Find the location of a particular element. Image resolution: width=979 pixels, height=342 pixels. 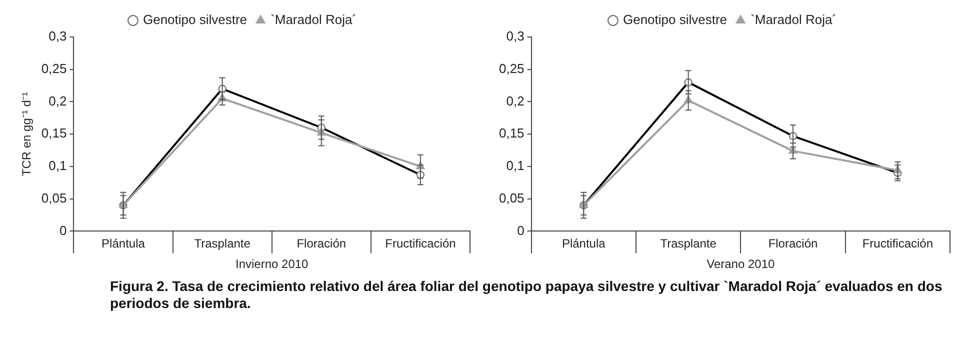

x-axis-title: Invierno 2010 is located at coordinates (272, 264).